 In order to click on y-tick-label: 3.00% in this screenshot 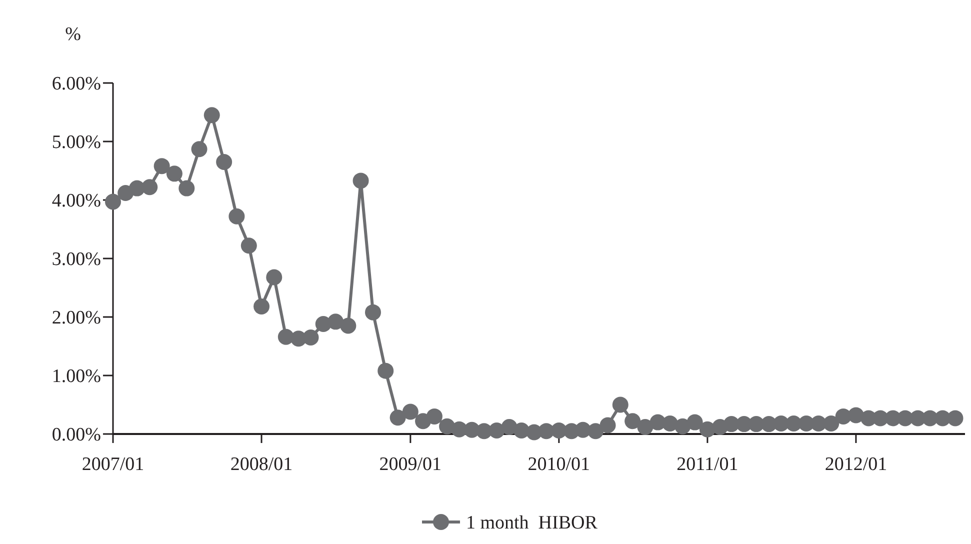, I will do `click(77, 259)`.